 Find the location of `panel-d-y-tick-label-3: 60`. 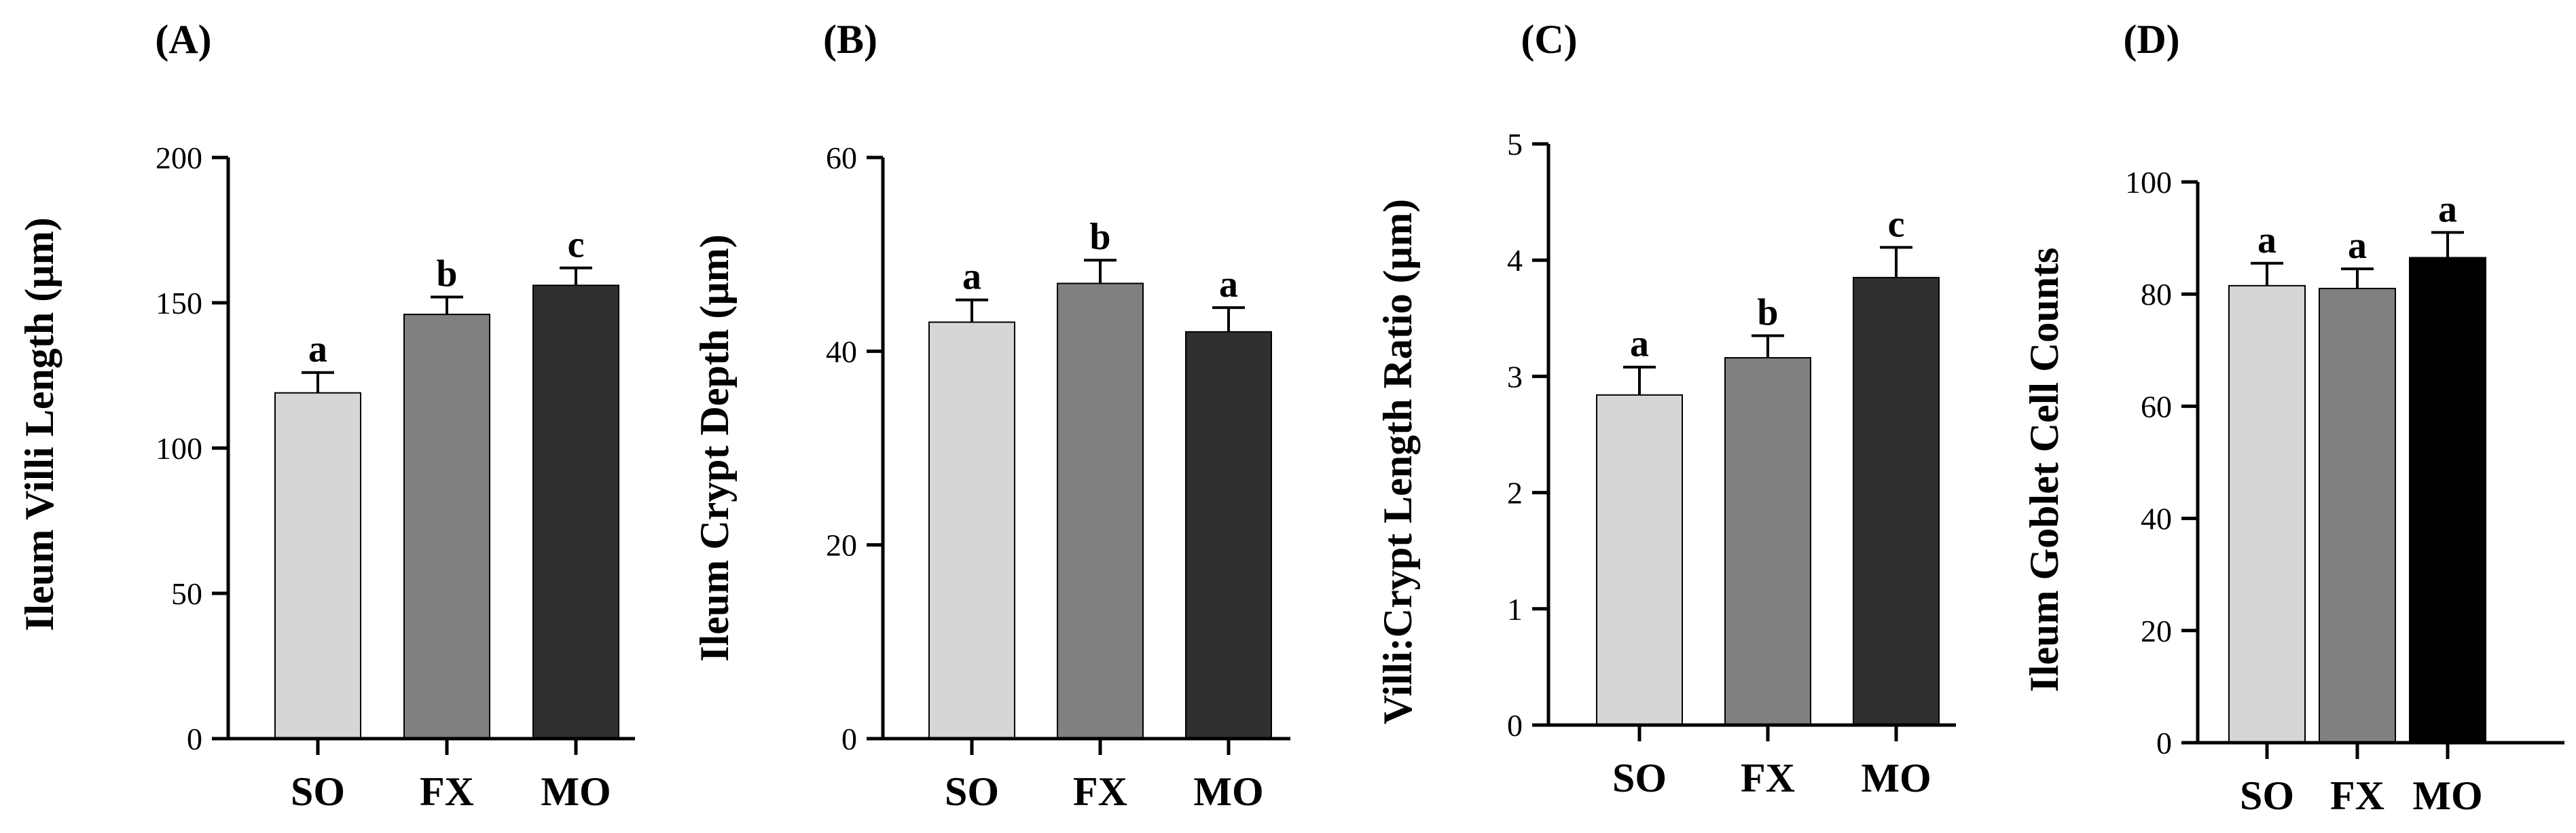

panel-d-y-tick-label-3: 60 is located at coordinates (2156, 406).